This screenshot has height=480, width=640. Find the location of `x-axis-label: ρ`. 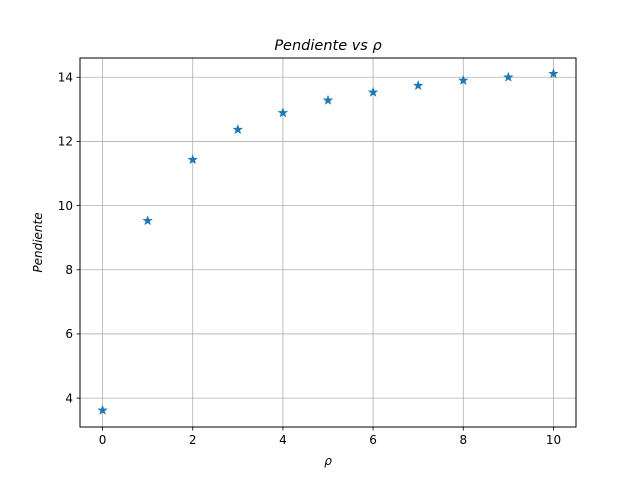

x-axis-label: ρ is located at coordinates (328, 461).